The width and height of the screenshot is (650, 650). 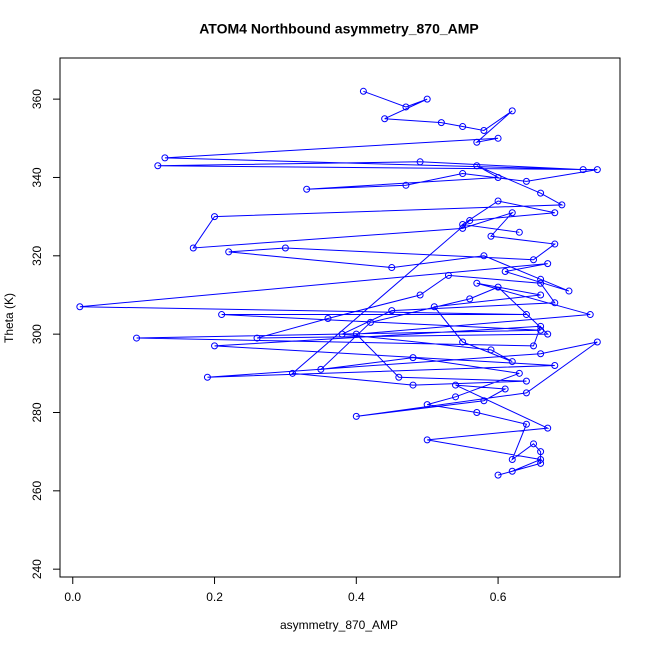 I want to click on y-tick-label: 300, so click(x=37, y=334).